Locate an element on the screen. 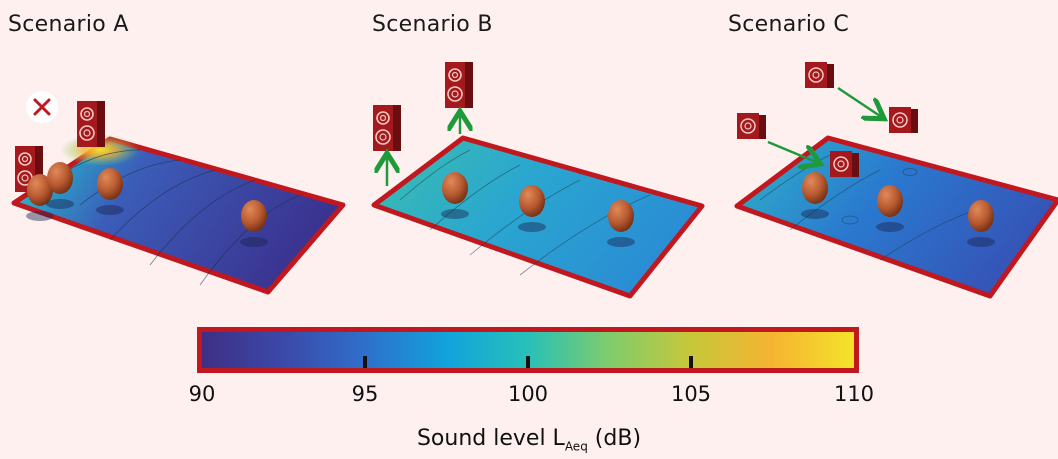 This screenshot has height=459, width=1058. scenario-a-diagram is located at coordinates (178, 193).